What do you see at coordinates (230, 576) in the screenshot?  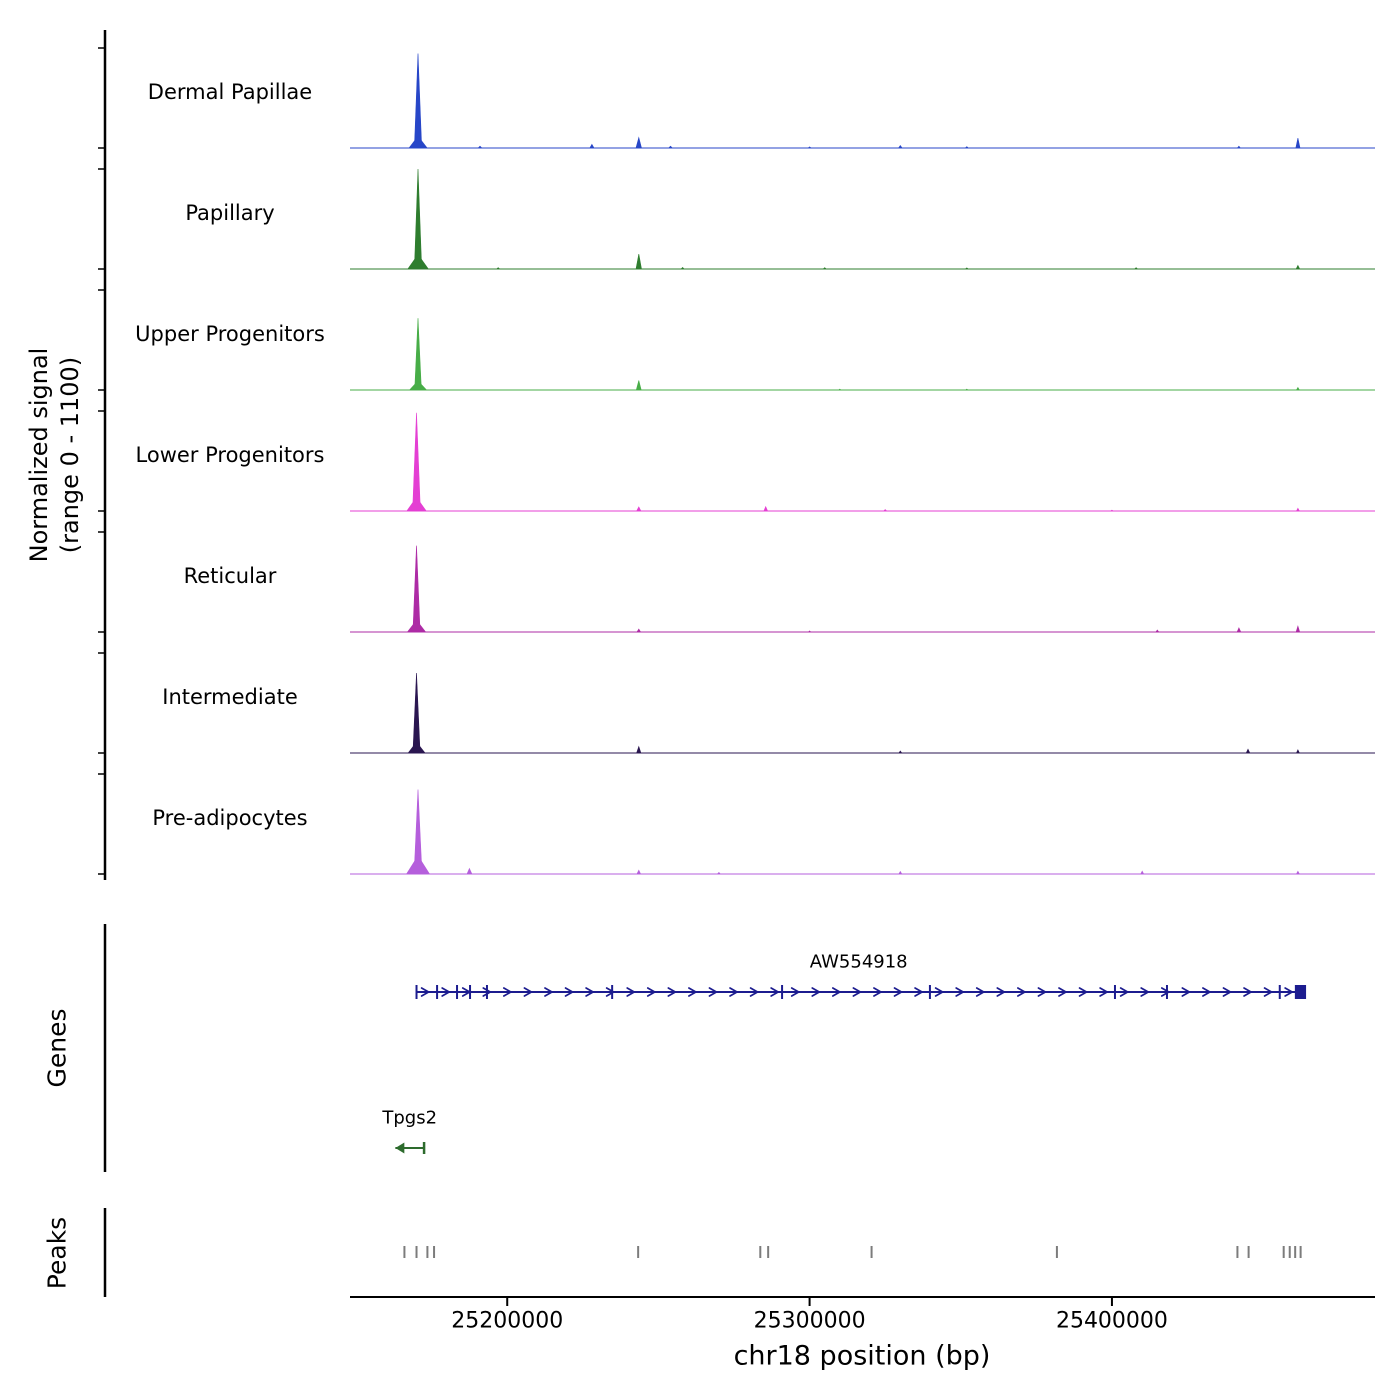 I see `track-label-reticular: Reticular` at bounding box center [230, 576].